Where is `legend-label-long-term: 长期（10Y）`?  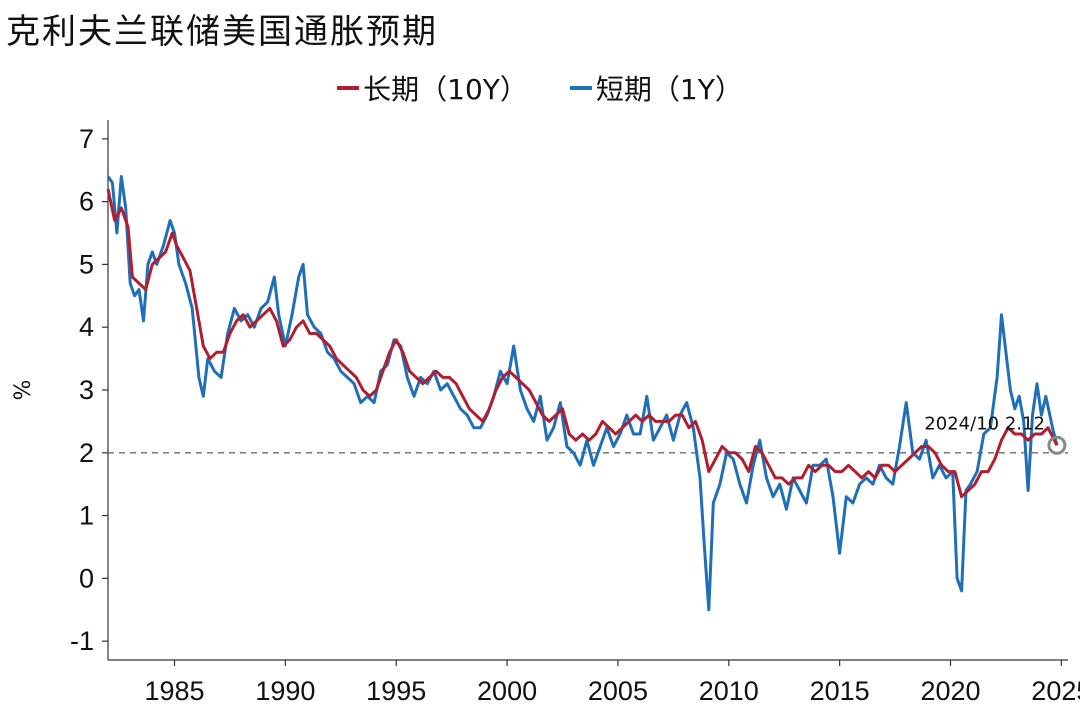 legend-label-long-term: 长期（10Y） is located at coordinates (445, 89).